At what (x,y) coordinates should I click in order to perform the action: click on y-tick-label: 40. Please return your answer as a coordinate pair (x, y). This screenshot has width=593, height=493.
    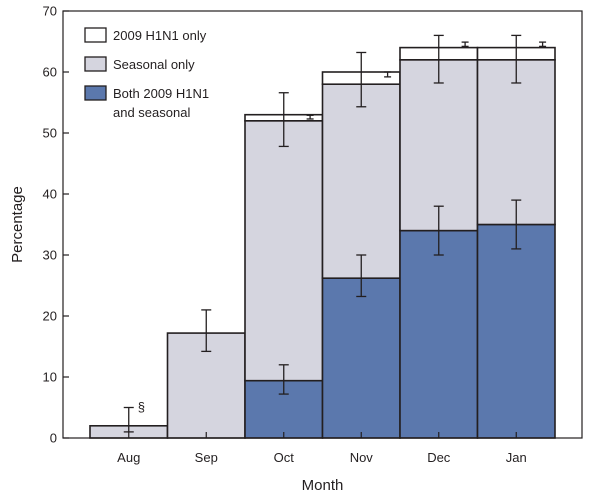
    Looking at the image, I should click on (50, 194).